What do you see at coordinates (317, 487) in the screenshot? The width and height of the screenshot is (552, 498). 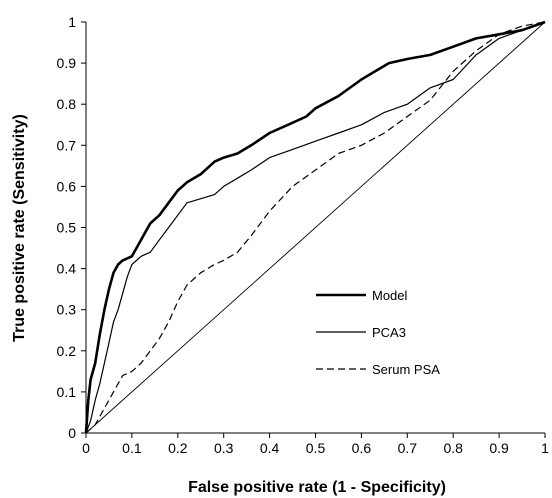 I see `x-axis-title: False positive rate (1 - Specificity)` at bounding box center [317, 487].